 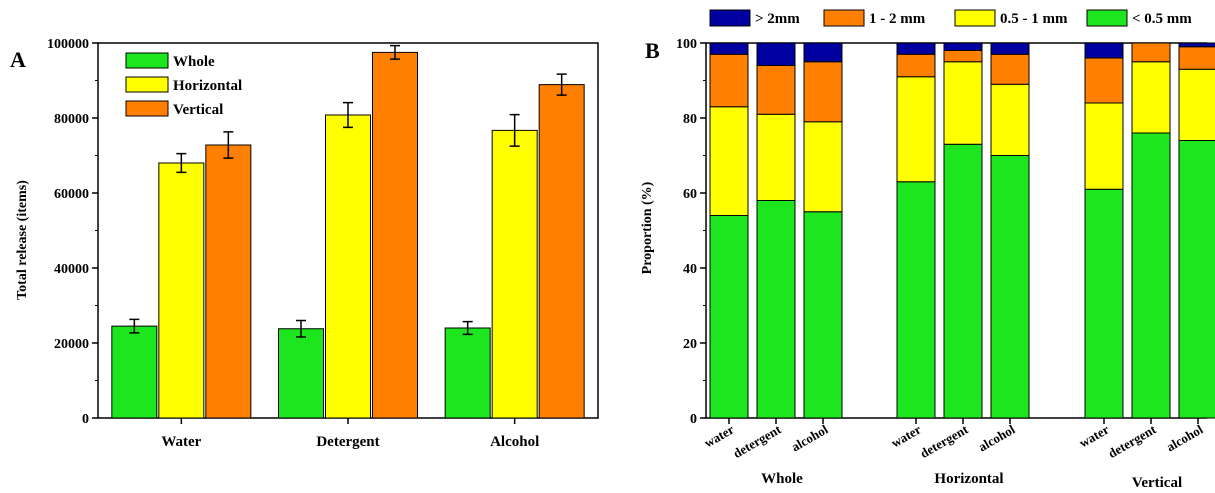 I want to click on x-tick-label: Detergent, so click(x=347, y=442).